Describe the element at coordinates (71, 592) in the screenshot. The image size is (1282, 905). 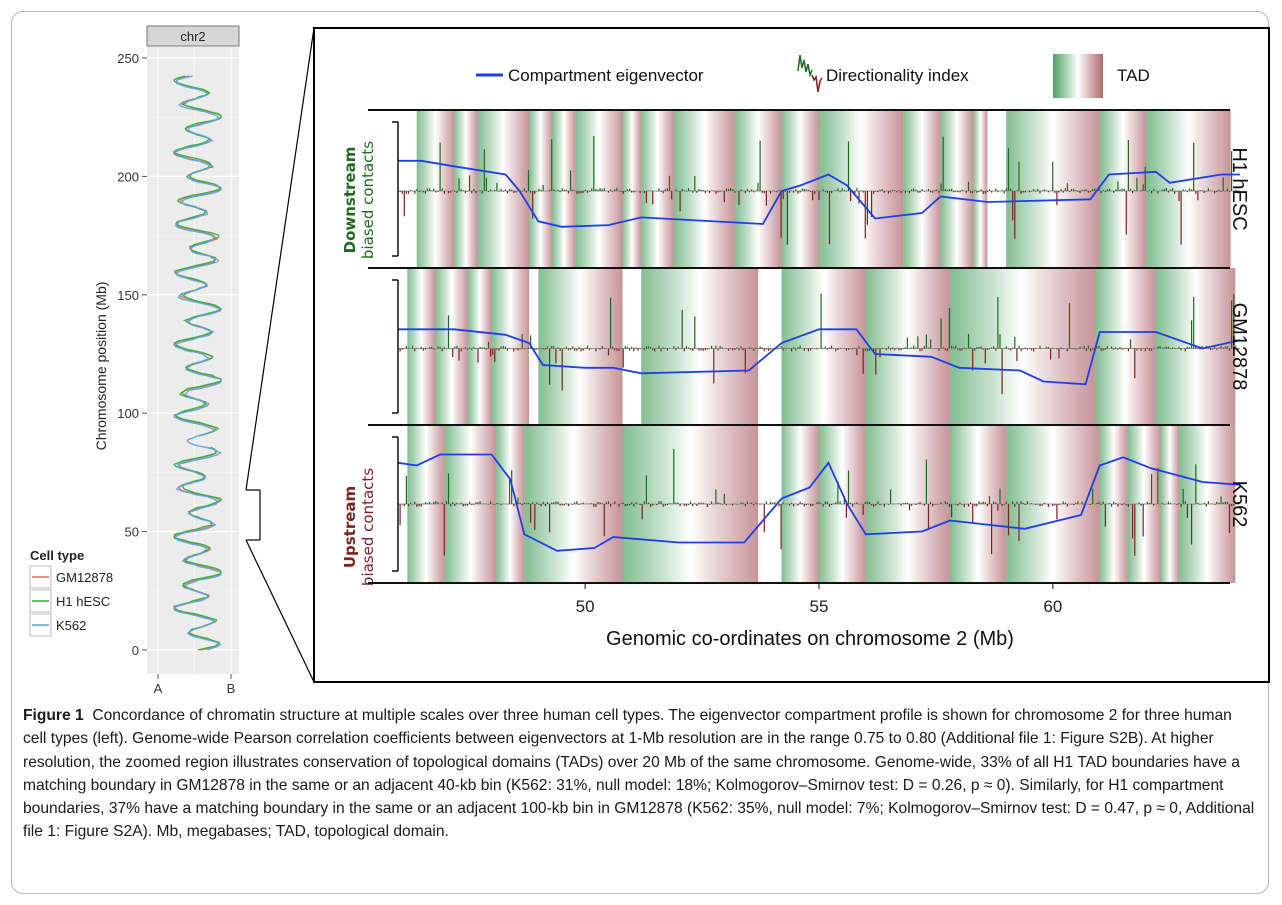
I see `cell-type-legend: Cell type GM12878 H1 hESC K562` at that location.